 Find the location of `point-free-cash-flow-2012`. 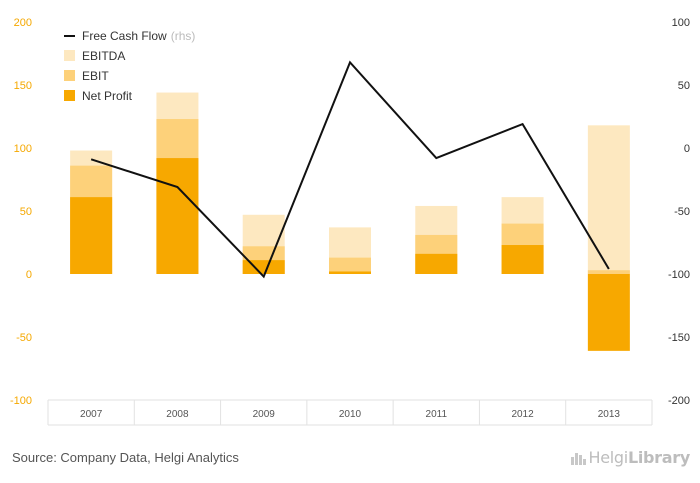

point-free-cash-flow-2012 is located at coordinates (523, 124).